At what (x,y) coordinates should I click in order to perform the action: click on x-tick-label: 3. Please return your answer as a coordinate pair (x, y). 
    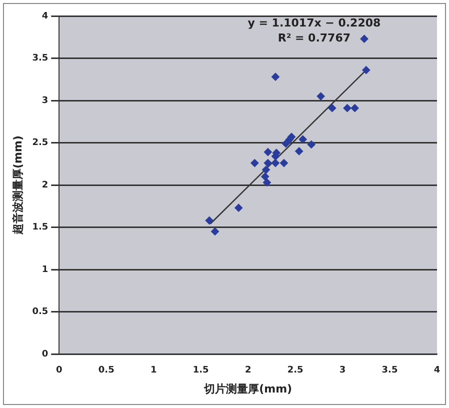
    Looking at the image, I should click on (342, 371).